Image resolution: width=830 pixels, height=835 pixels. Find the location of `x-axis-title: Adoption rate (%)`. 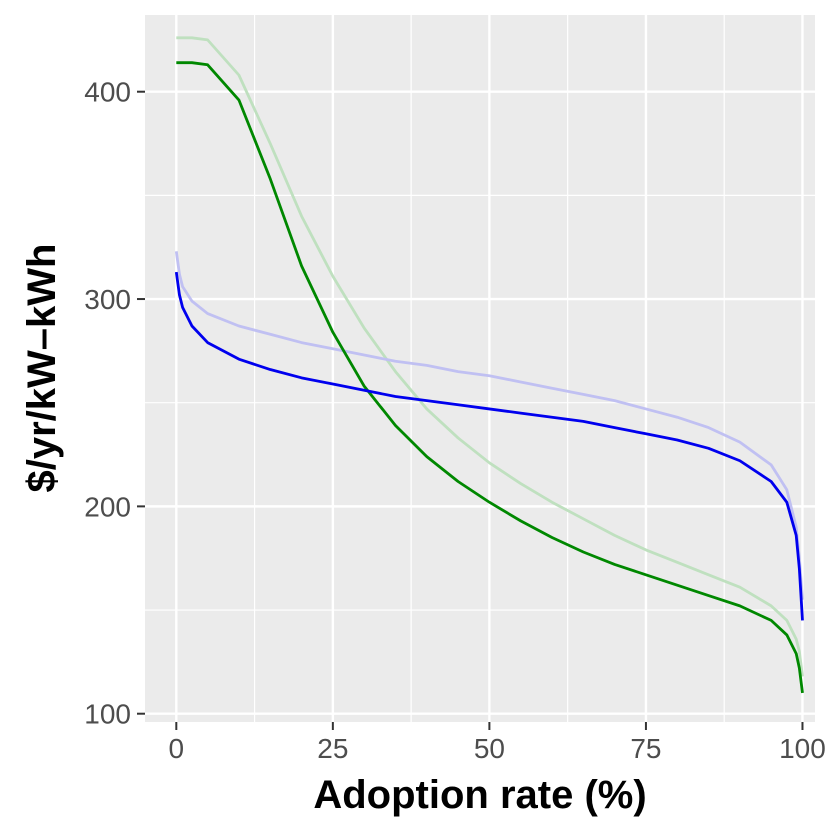

x-axis-title: Adoption rate (%) is located at coordinates (479, 795).